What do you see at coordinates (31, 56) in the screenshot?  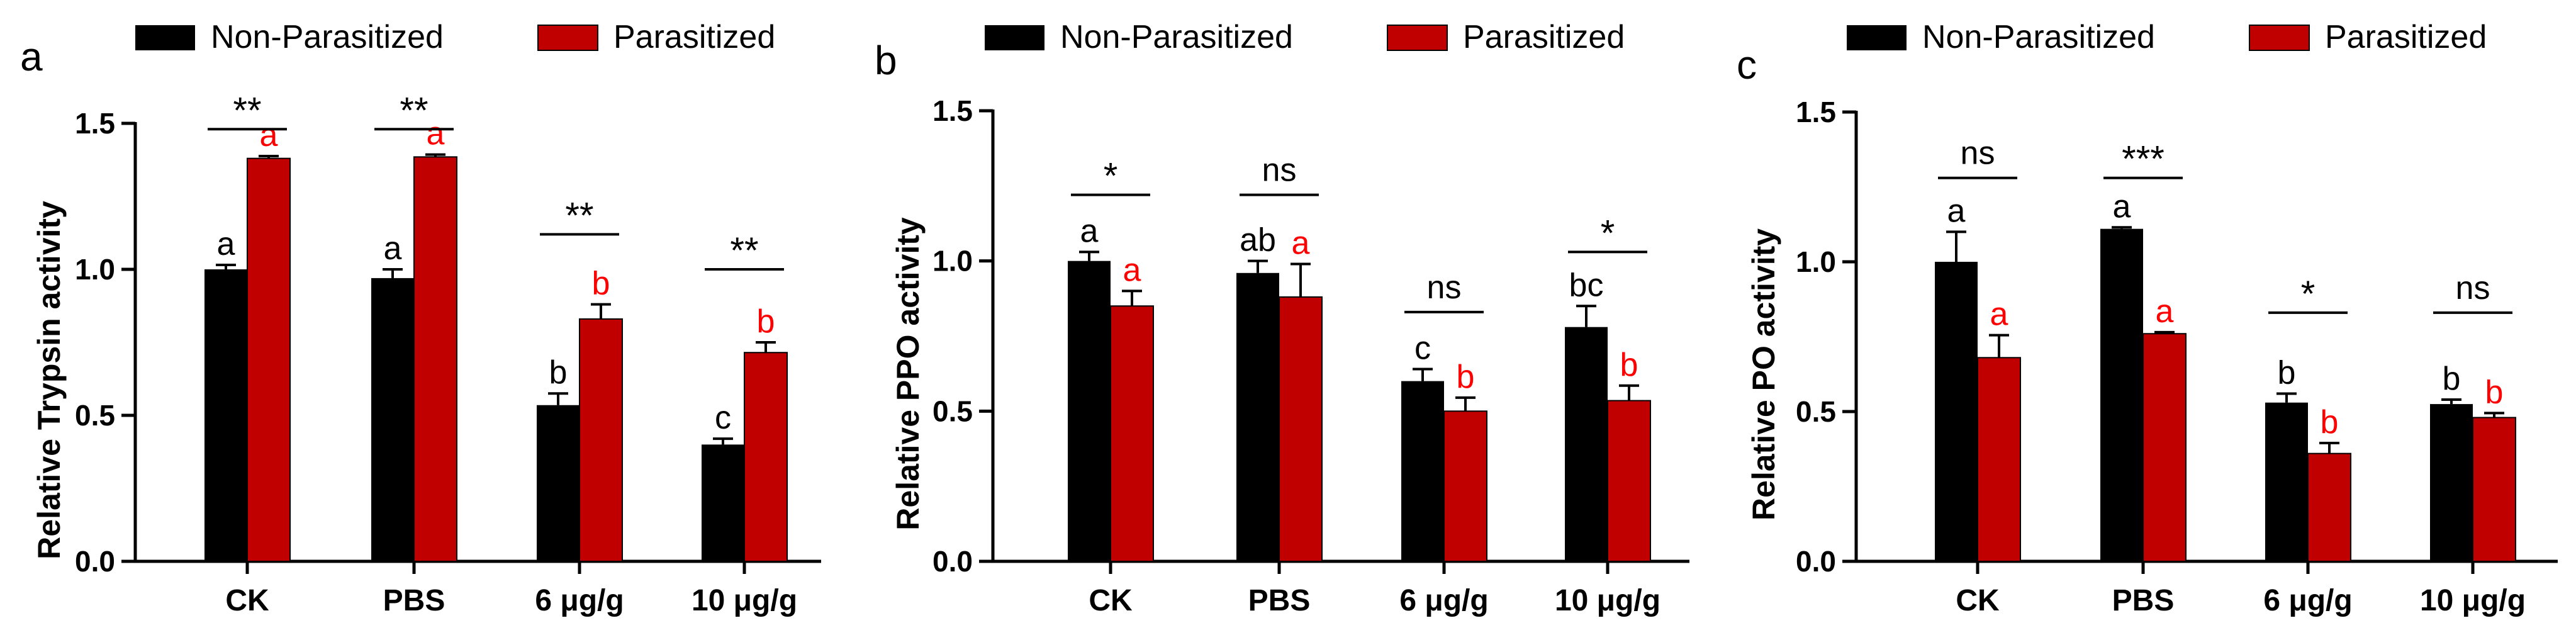 I see `panel-label: a` at bounding box center [31, 56].